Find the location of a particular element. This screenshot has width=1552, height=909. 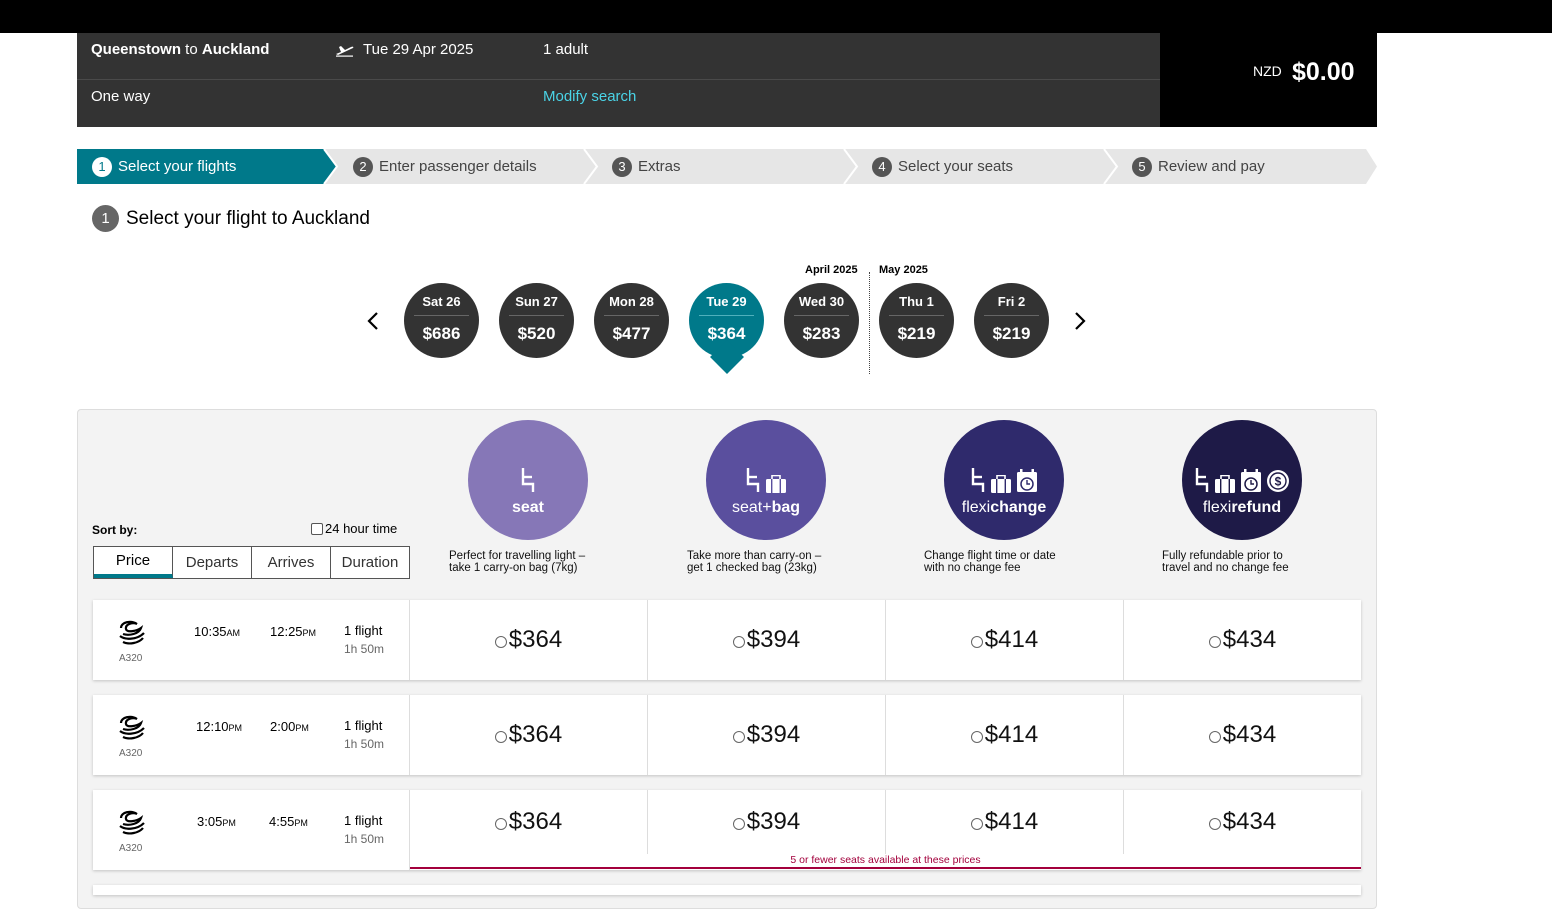

sort-tab-price: Price is located at coordinates (133, 562).